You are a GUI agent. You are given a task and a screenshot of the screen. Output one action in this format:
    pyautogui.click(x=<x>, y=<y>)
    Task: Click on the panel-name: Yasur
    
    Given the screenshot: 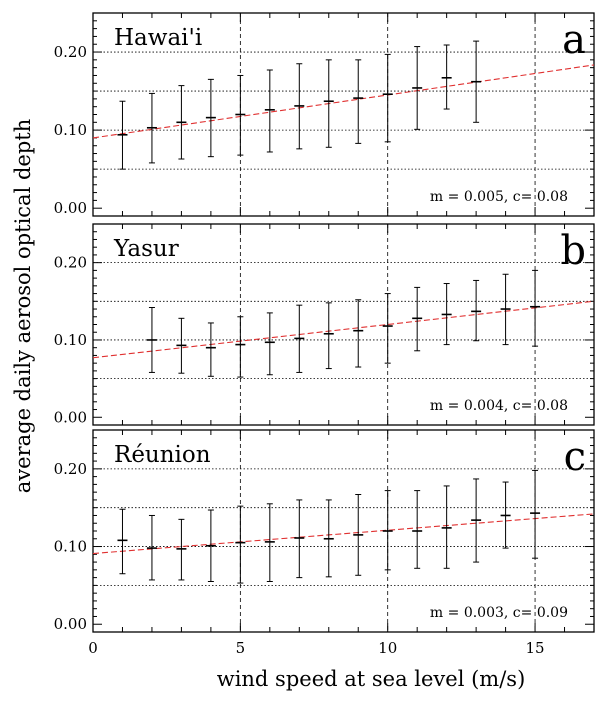 What is the action you would take?
    pyautogui.click(x=146, y=249)
    